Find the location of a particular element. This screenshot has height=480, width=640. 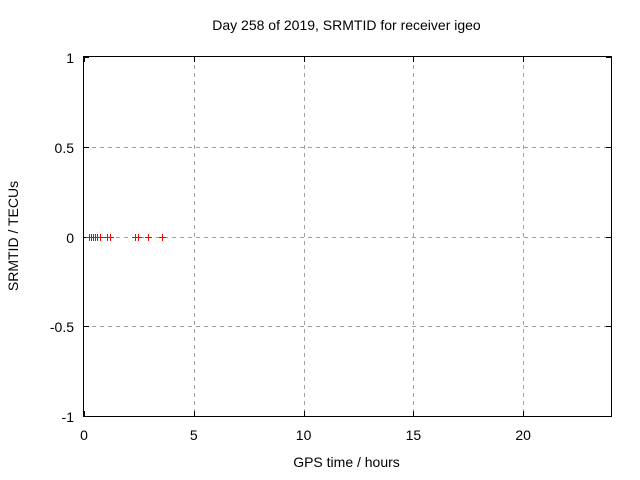

y-tick-label: -1 is located at coordinates (67, 417).